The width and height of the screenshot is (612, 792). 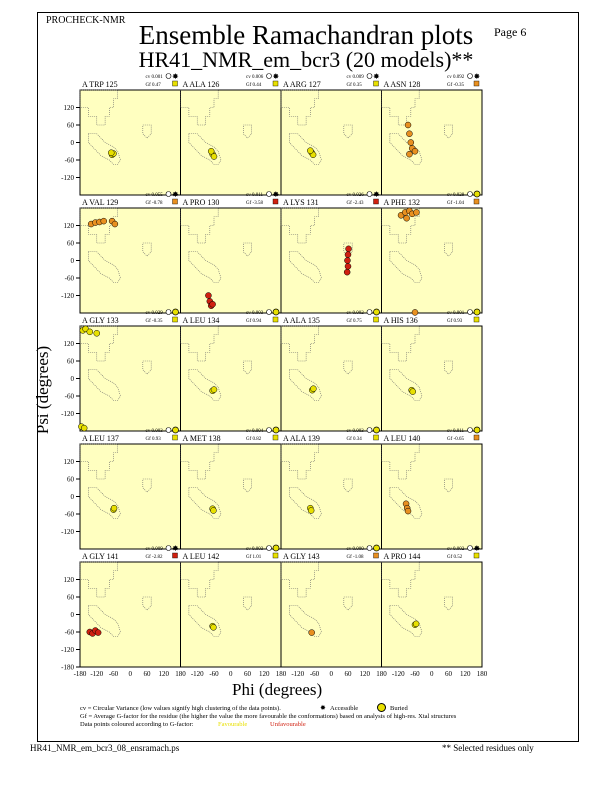 I want to click on x-tick-label: 180, so click(x=381, y=674).